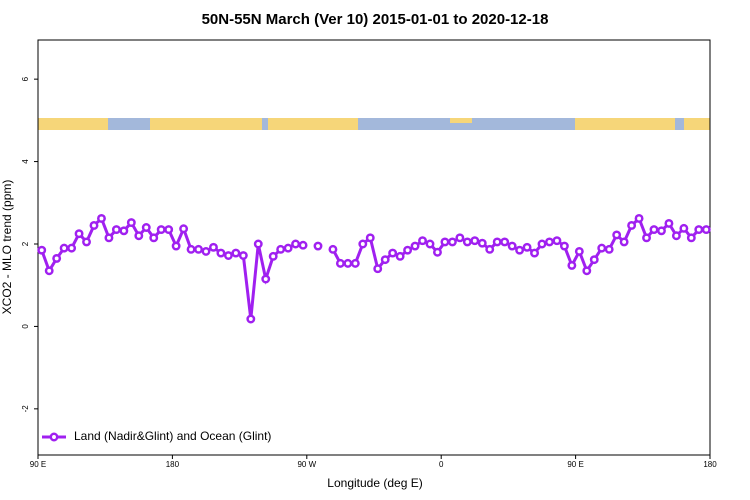 The image size is (750, 500). Describe the element at coordinates (306, 464) in the screenshot. I see `x-tick-label: 90 W` at that location.